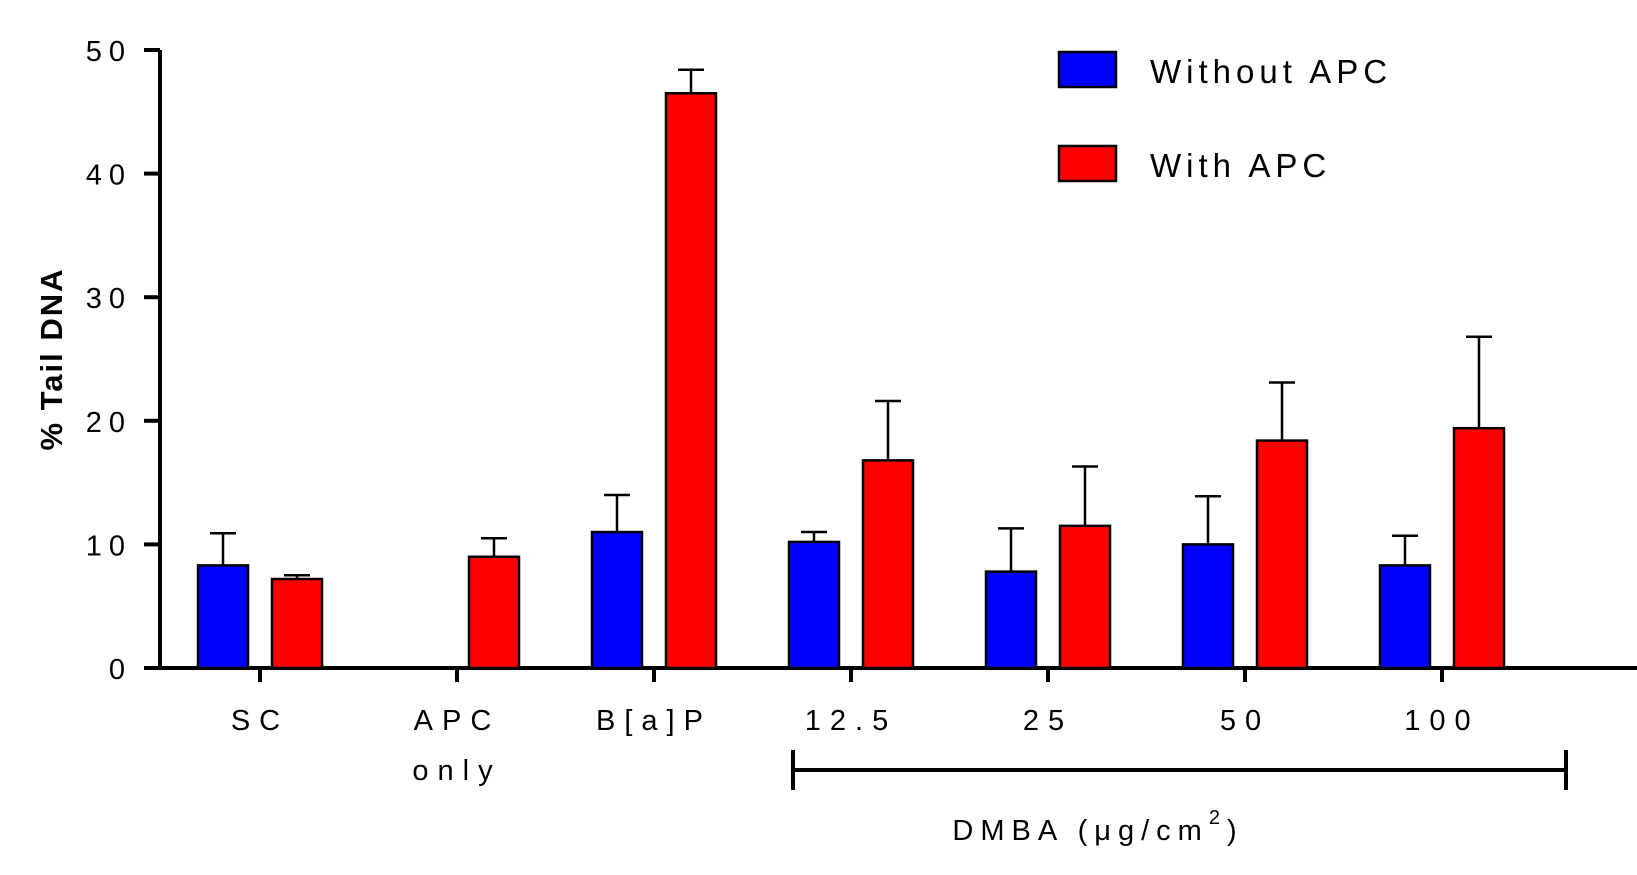 The width and height of the screenshot is (1637, 875). What do you see at coordinates (1048, 721) in the screenshot?
I see `x-tick-label: 25` at bounding box center [1048, 721].